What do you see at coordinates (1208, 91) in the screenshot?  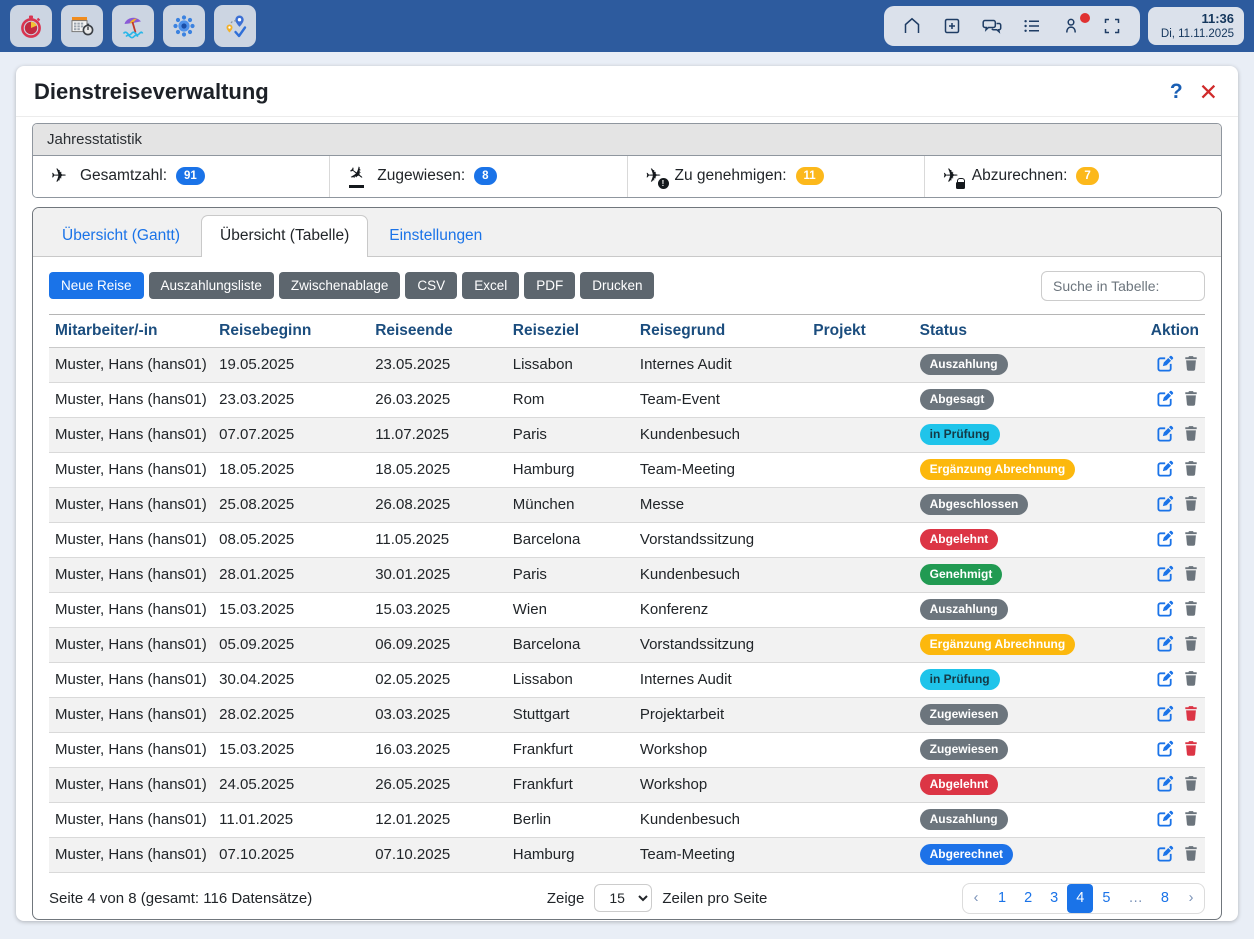 I see `close-icon: ✕` at bounding box center [1208, 91].